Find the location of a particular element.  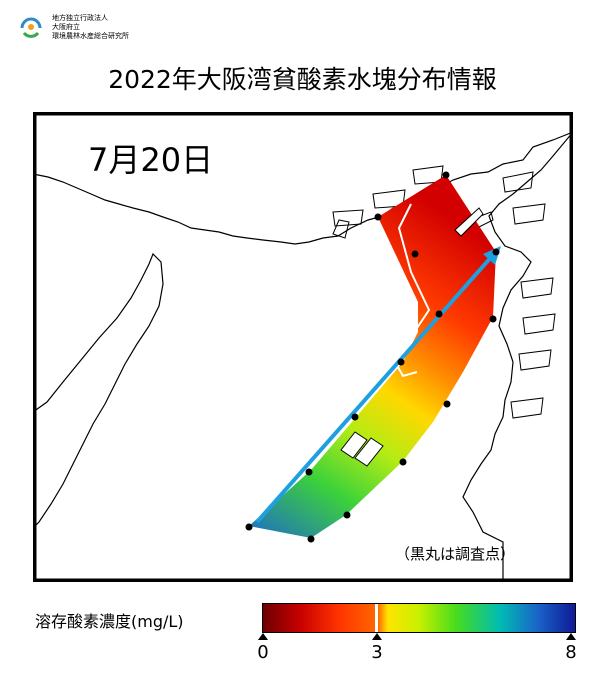

legend-tick-label: 0 is located at coordinates (263, 652).